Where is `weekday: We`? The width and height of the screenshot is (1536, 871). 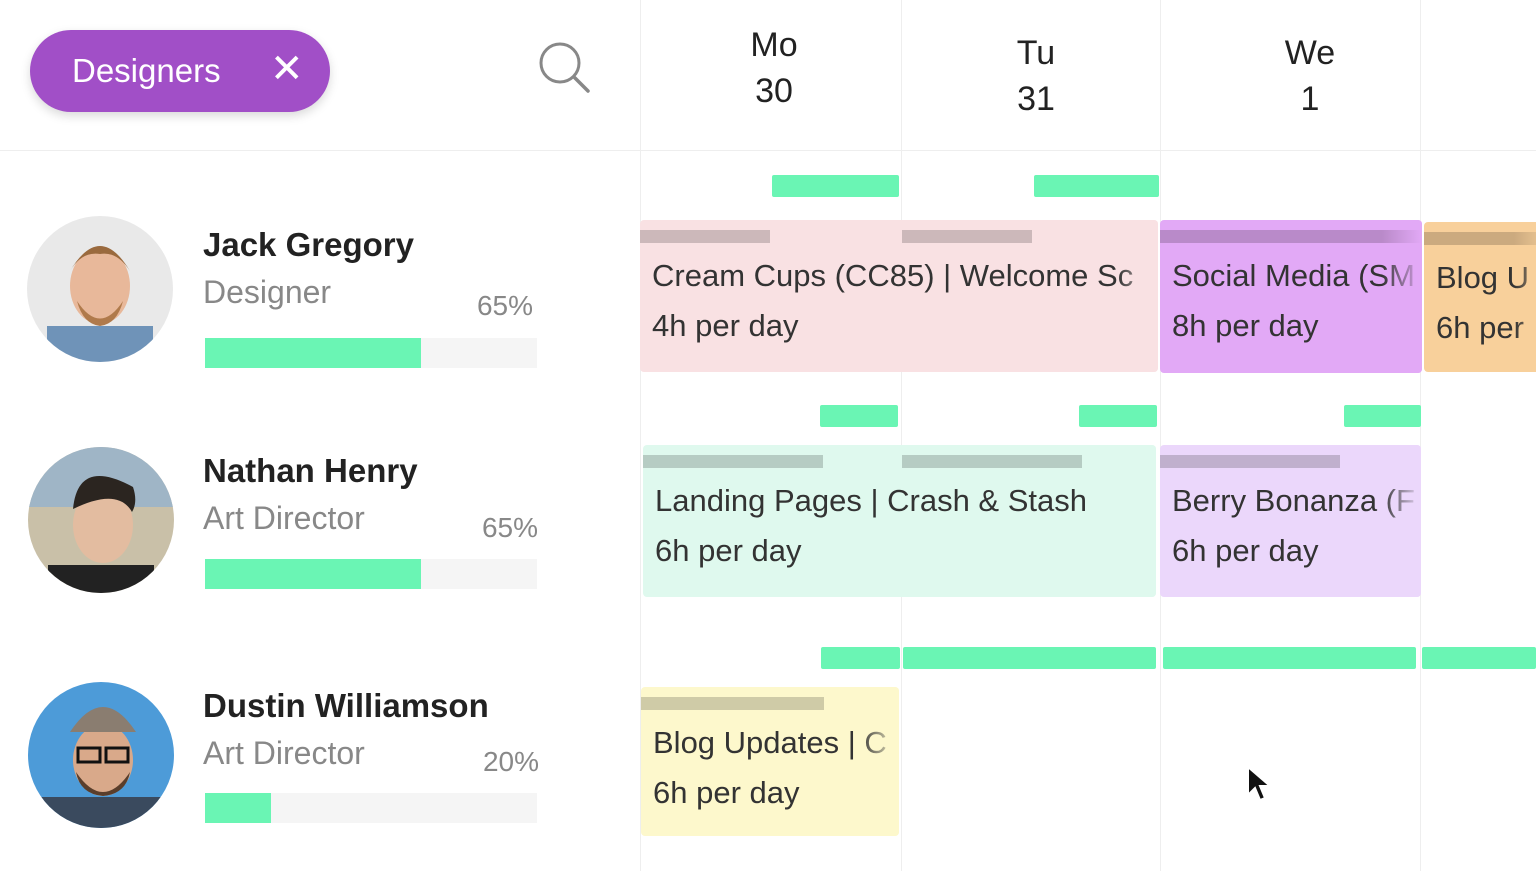
weekday: We is located at coordinates (1310, 53).